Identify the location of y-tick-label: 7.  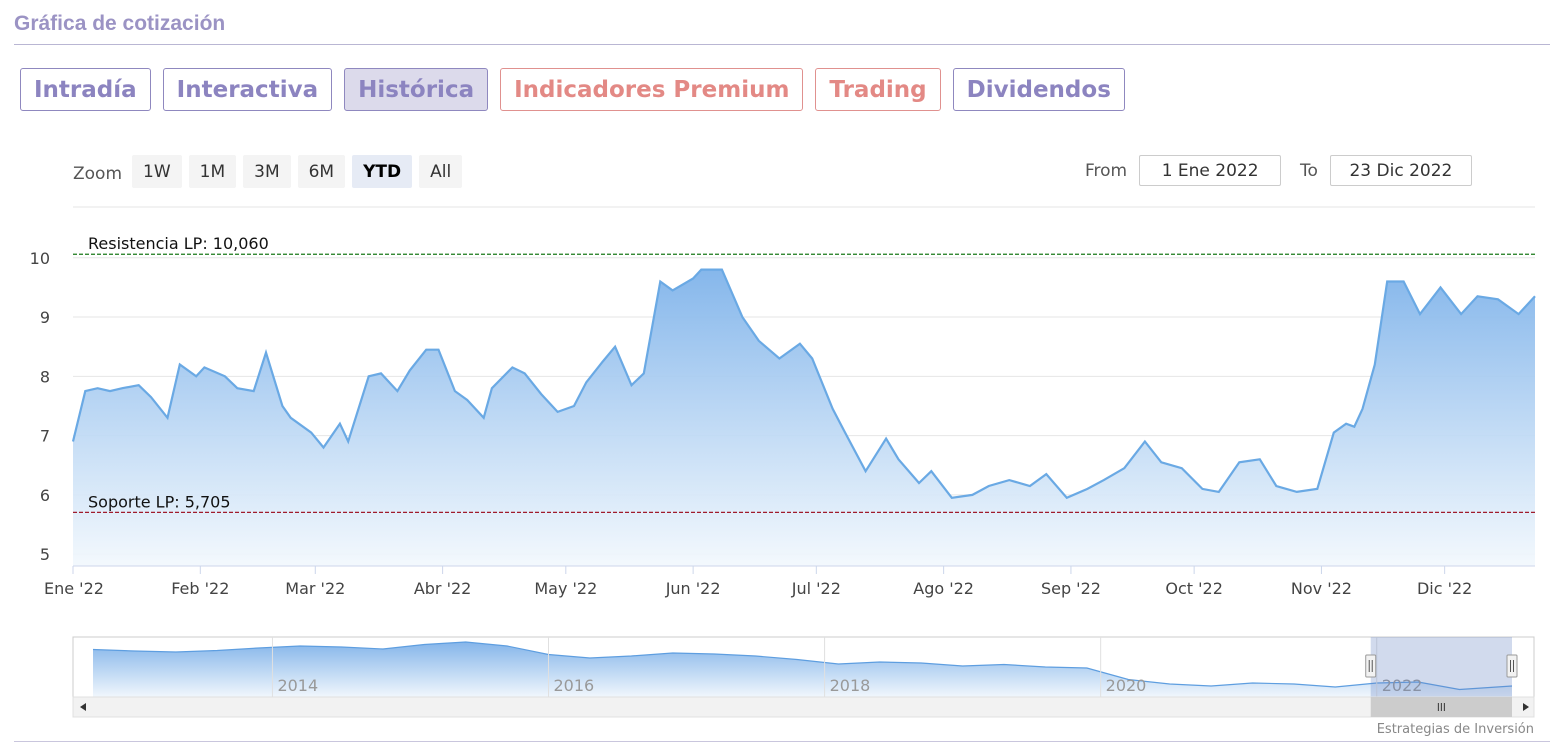
(45, 436).